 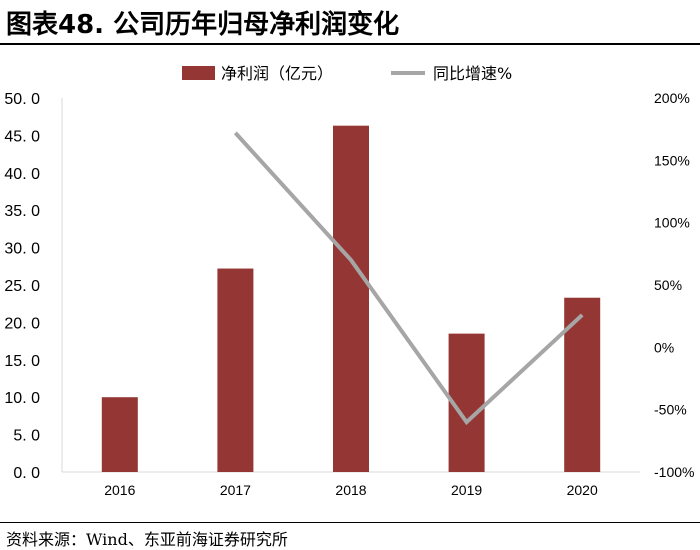 I want to click on right-y-axis: -100% -50% 0% 50% 100% 150% 200%, so click(x=674, y=285).